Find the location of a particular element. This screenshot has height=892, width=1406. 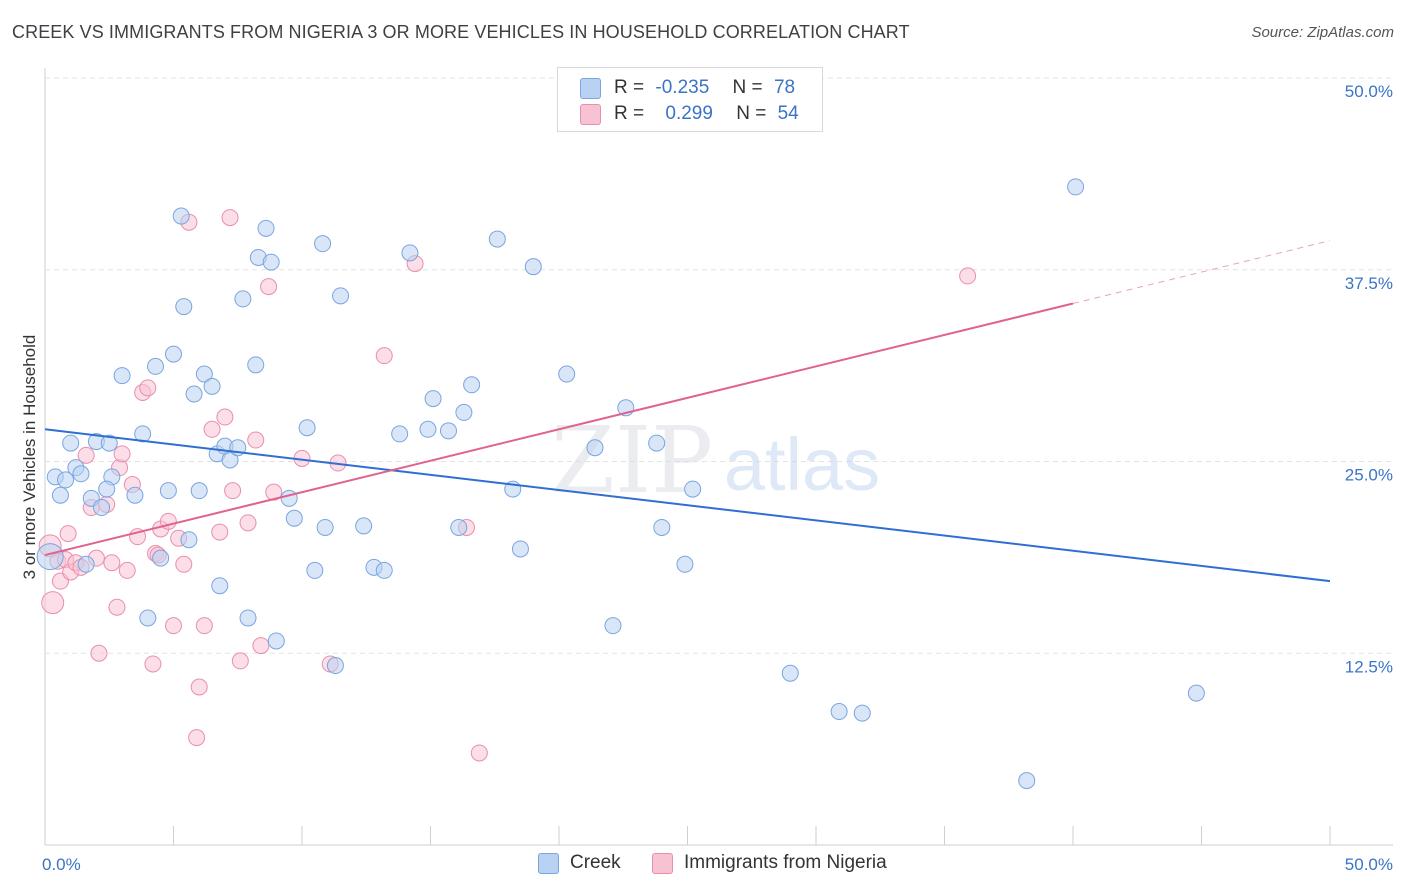

y-tick-label: 37.5% is located at coordinates (1369, 283).